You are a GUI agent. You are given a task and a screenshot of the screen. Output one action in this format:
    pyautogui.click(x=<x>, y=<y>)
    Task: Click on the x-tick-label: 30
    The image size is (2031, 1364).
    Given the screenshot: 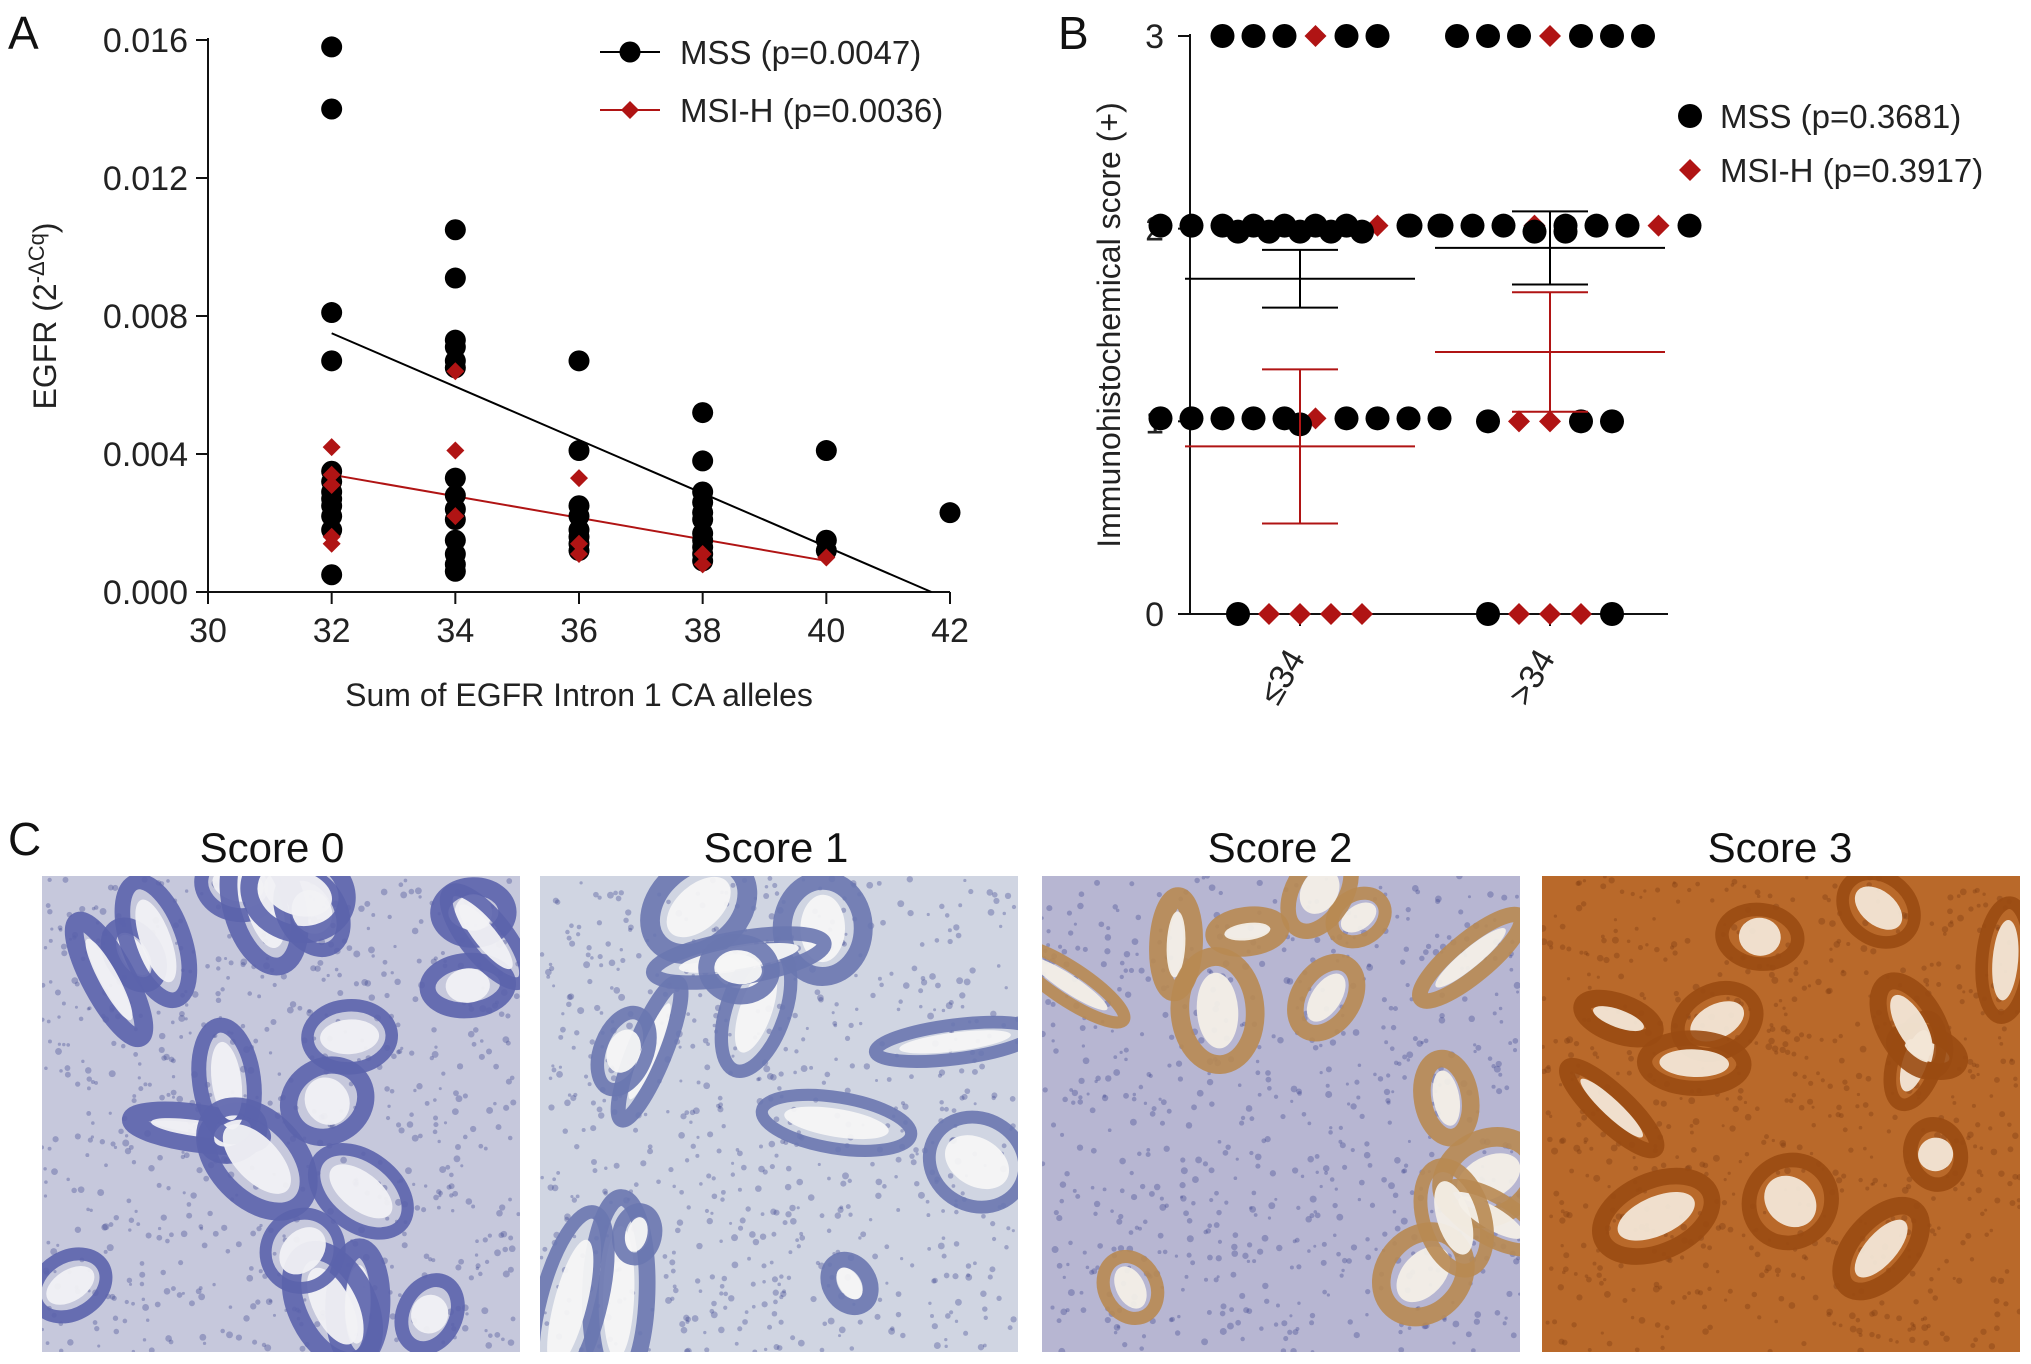 What is the action you would take?
    pyautogui.click(x=208, y=631)
    